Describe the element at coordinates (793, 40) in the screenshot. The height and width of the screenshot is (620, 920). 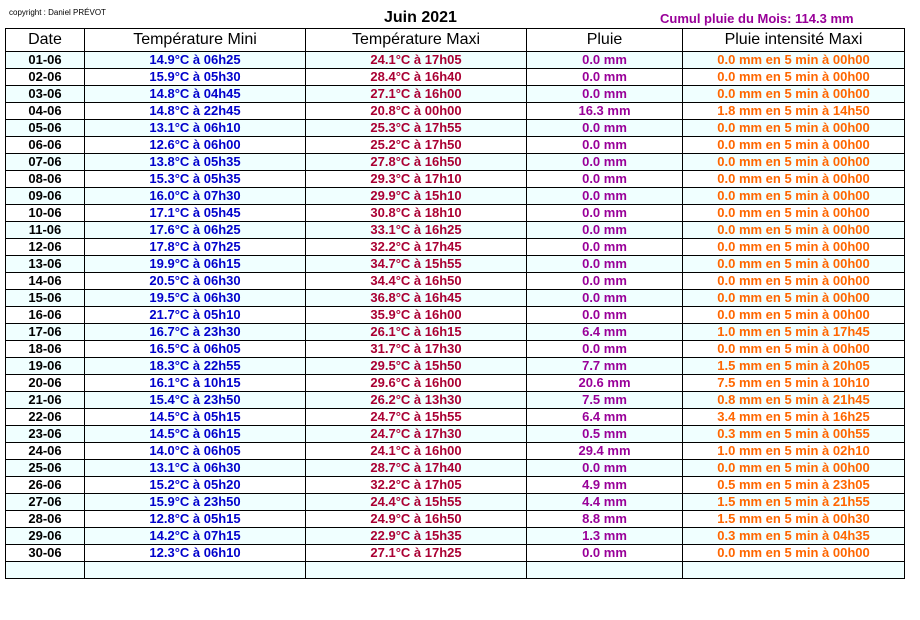
I see `column-header-rain-intensity: Pluie intensité Maxi` at that location.